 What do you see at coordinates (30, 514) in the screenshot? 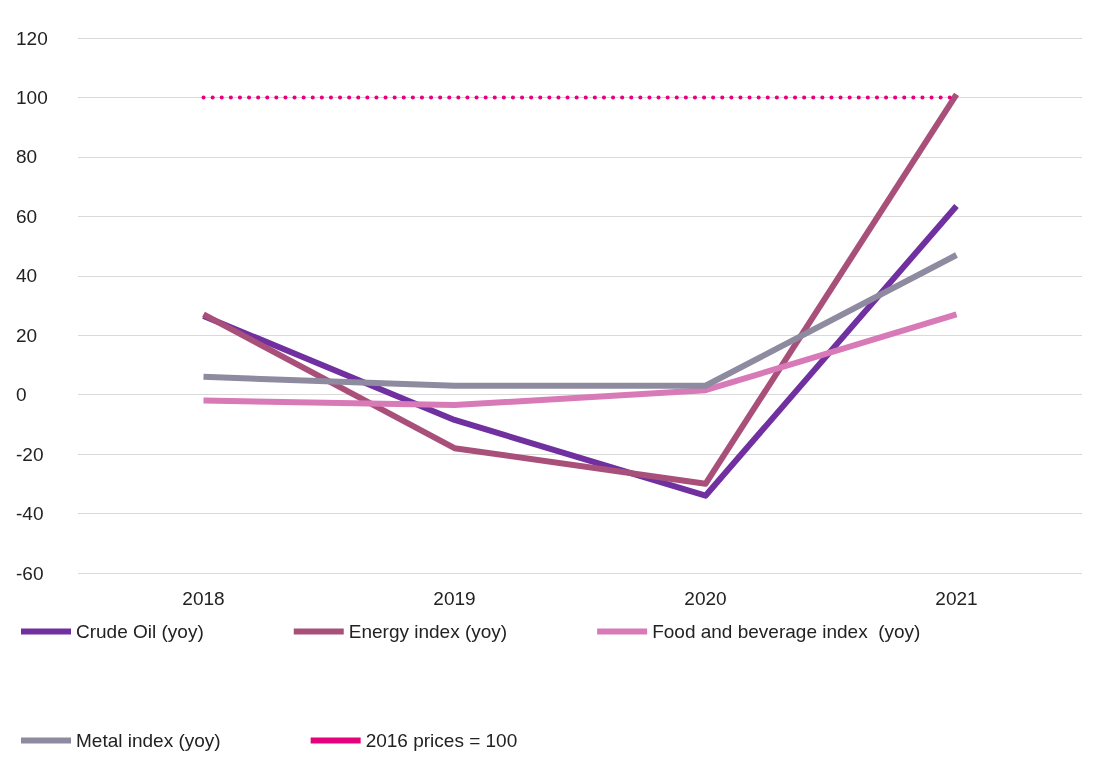
I see `y-tick-label: -40` at bounding box center [30, 514].